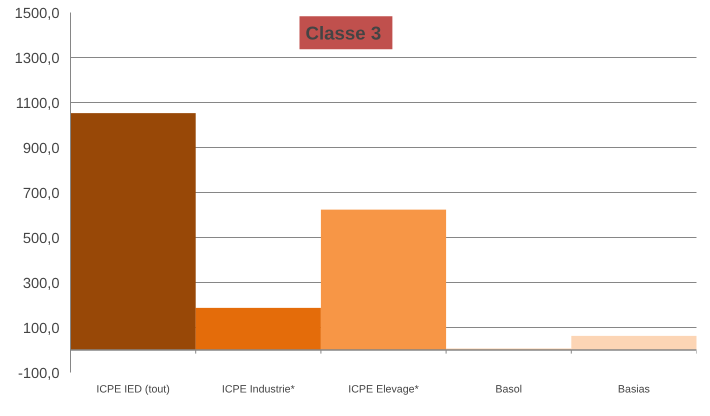 This screenshot has height=416, width=710. I want to click on y-tick-label: 100,0, so click(41, 329).